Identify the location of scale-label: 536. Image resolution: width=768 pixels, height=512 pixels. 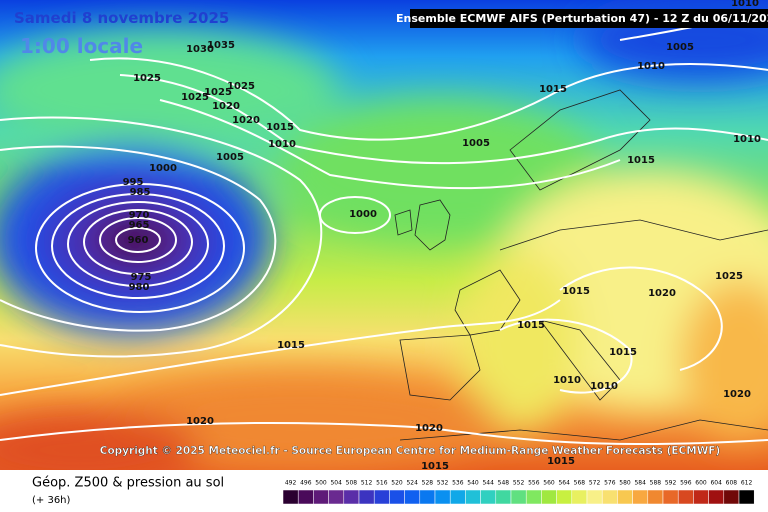
(458, 483).